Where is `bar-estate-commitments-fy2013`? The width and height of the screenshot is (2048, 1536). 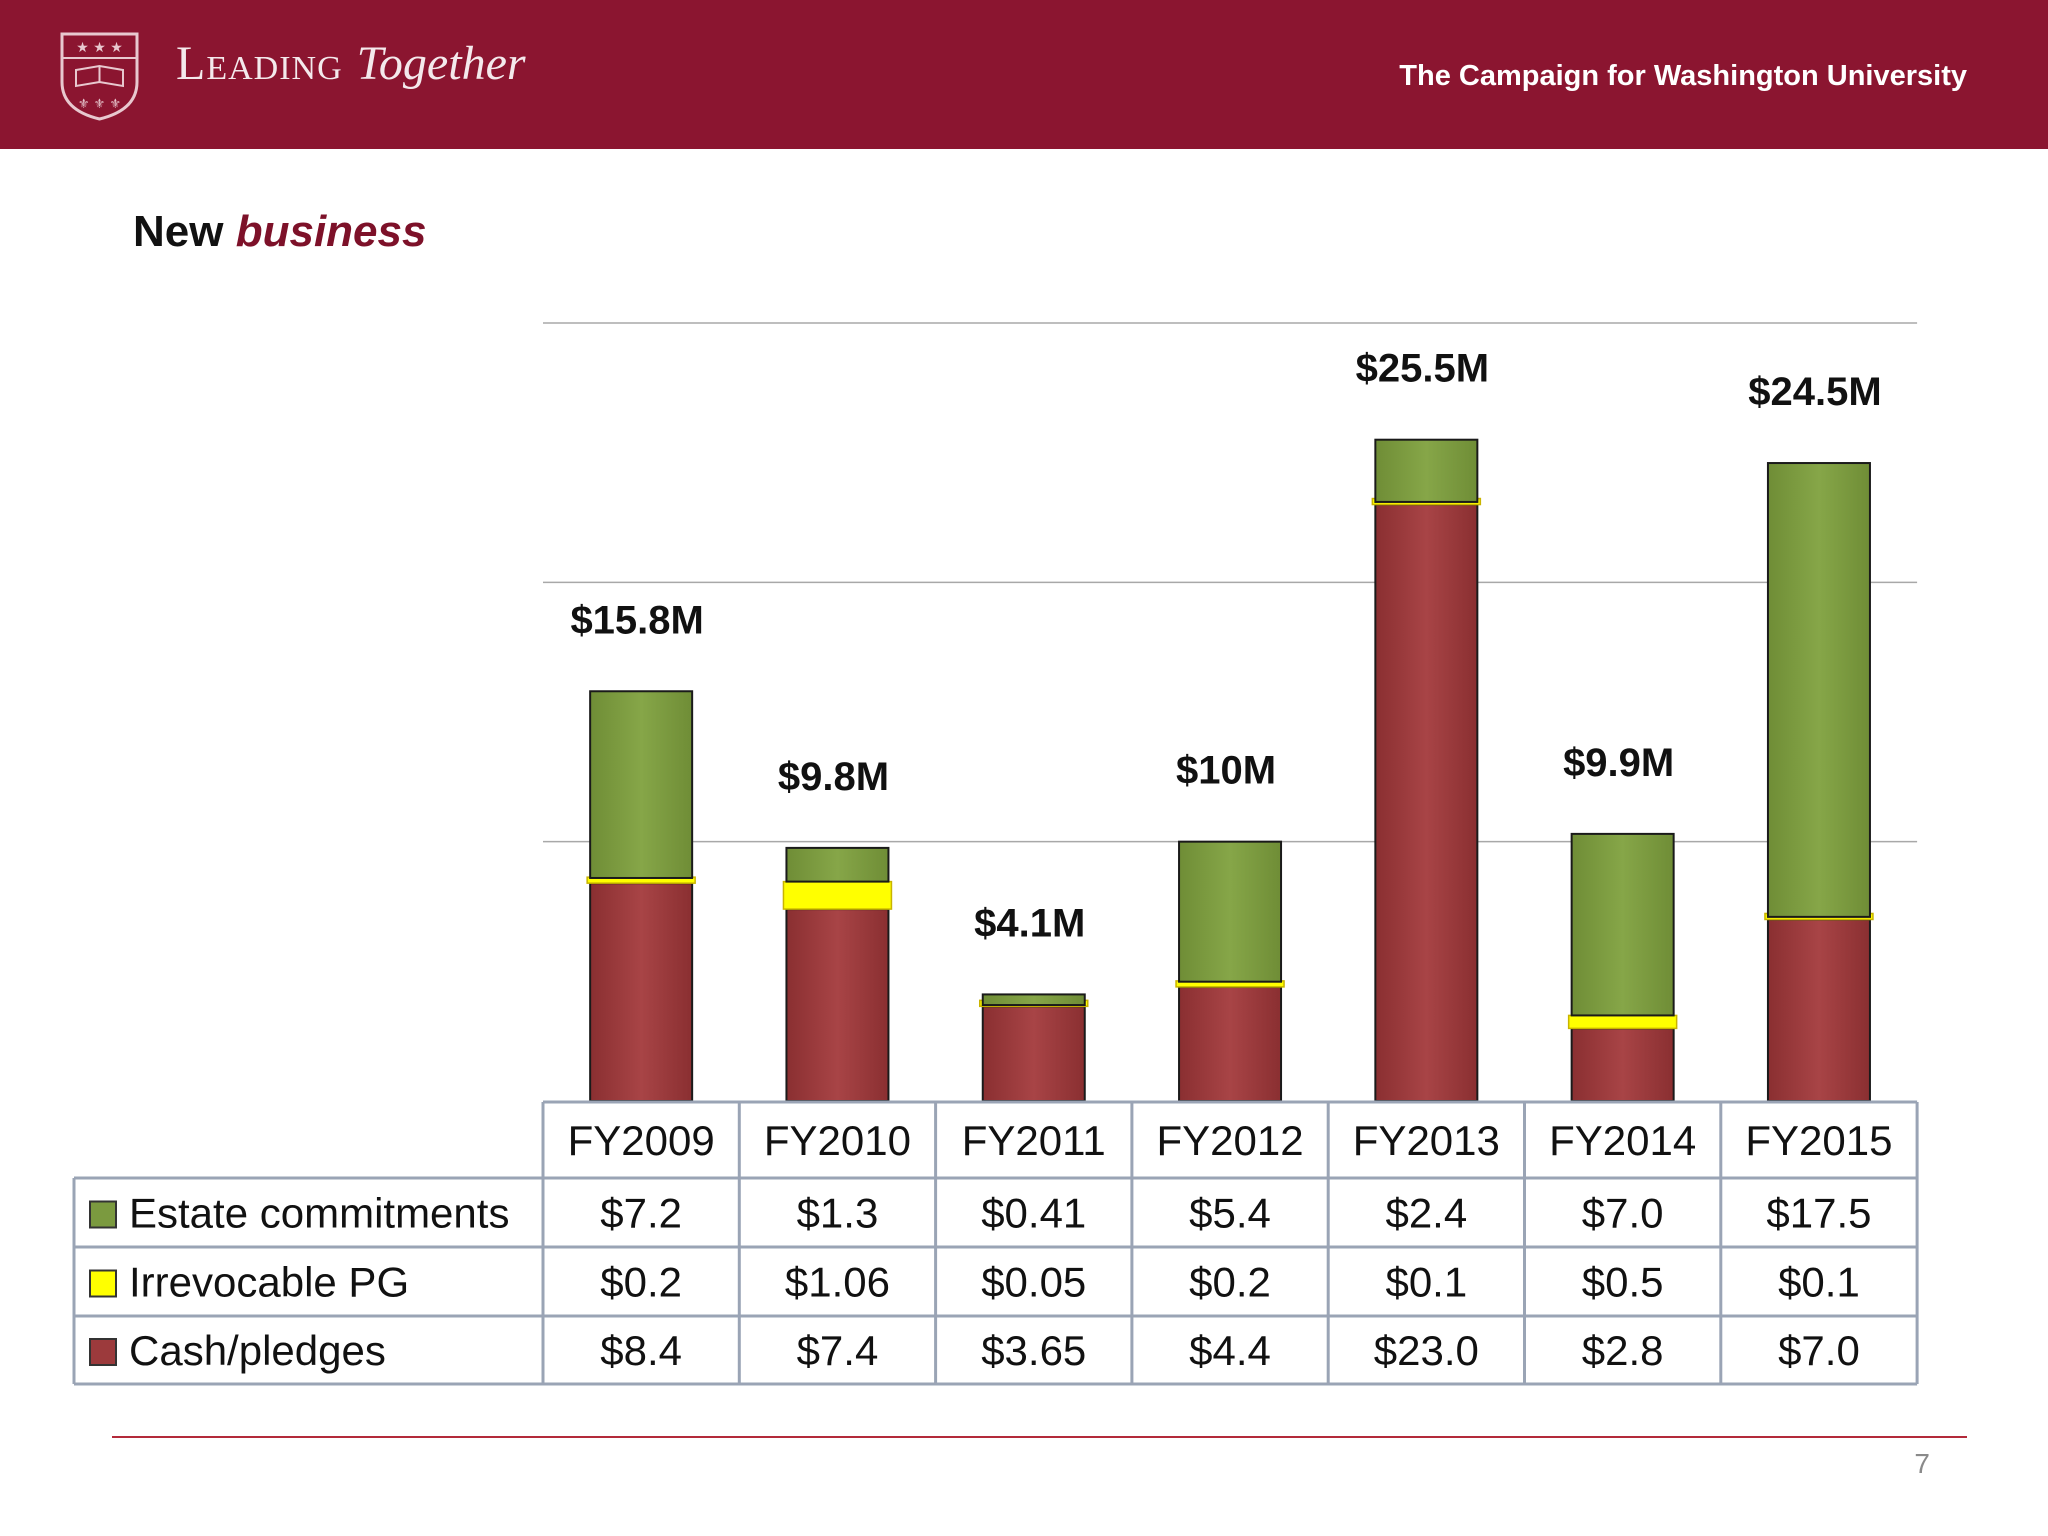
bar-estate-commitments-fy2013 is located at coordinates (1426, 470).